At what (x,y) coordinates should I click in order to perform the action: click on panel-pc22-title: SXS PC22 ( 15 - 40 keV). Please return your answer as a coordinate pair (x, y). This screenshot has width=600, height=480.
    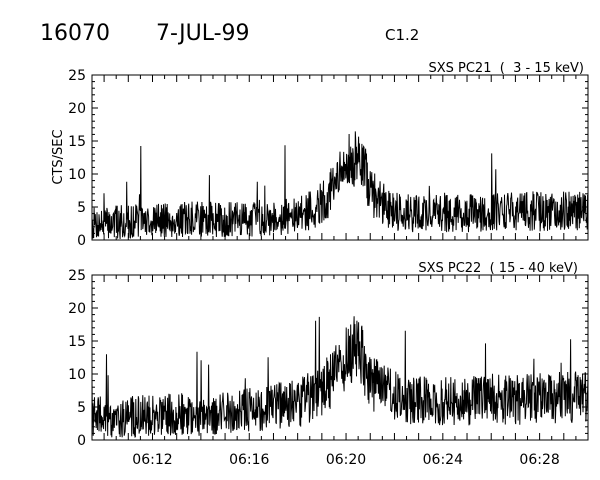
    Looking at the image, I should click on (498, 268).